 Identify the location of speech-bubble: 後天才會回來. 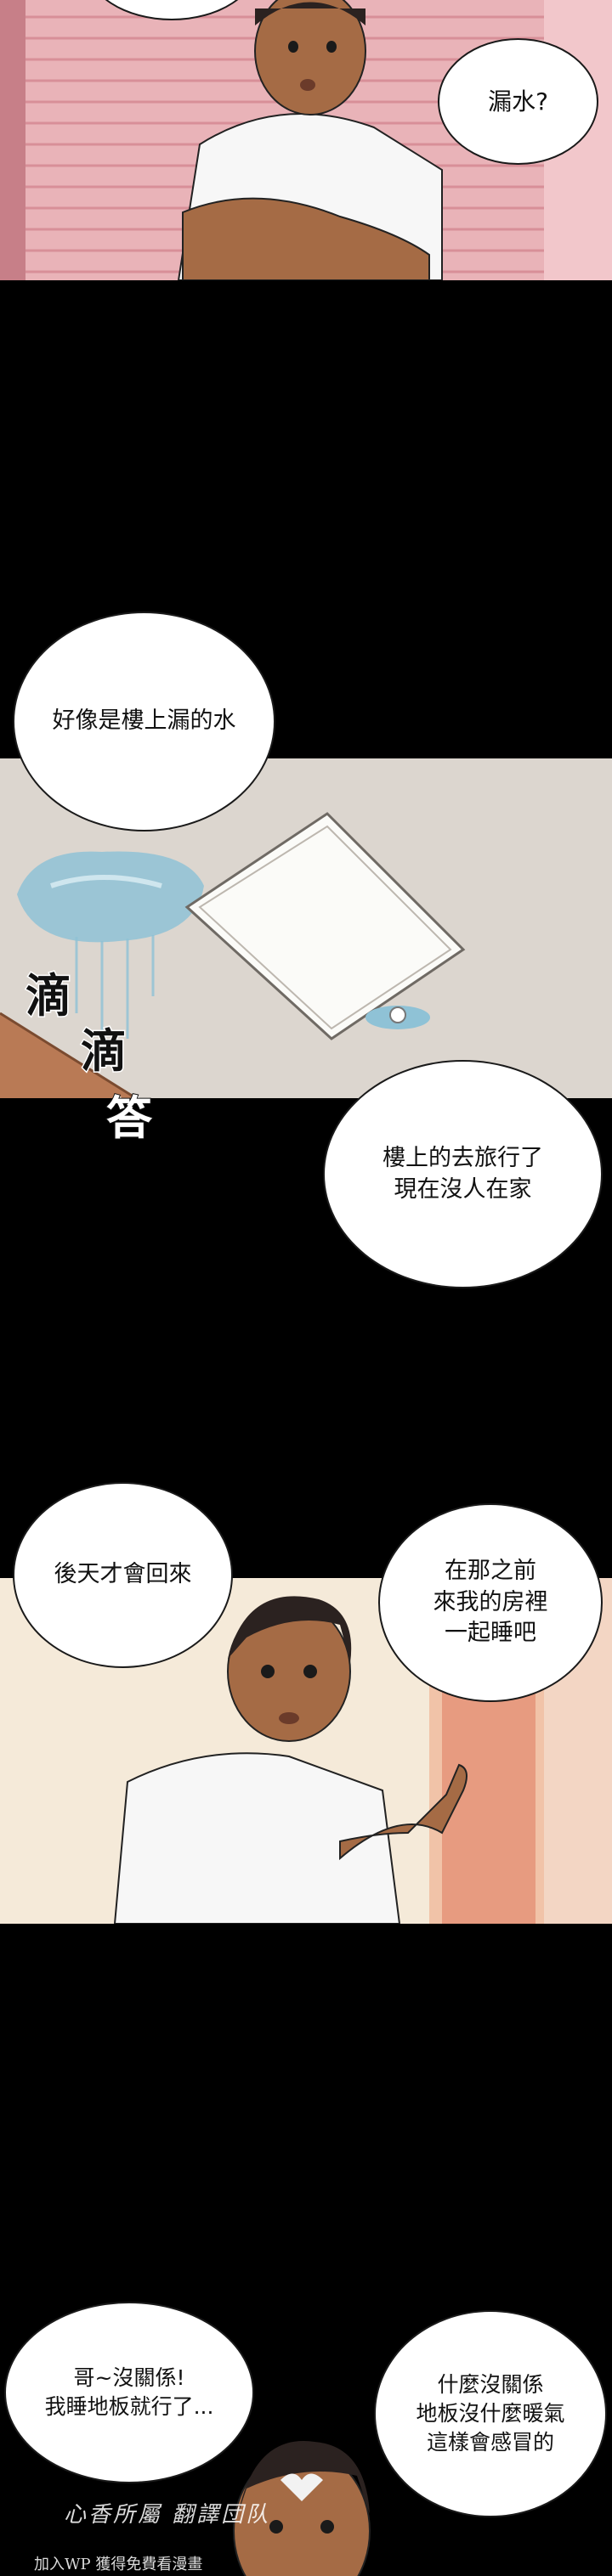
(123, 1575).